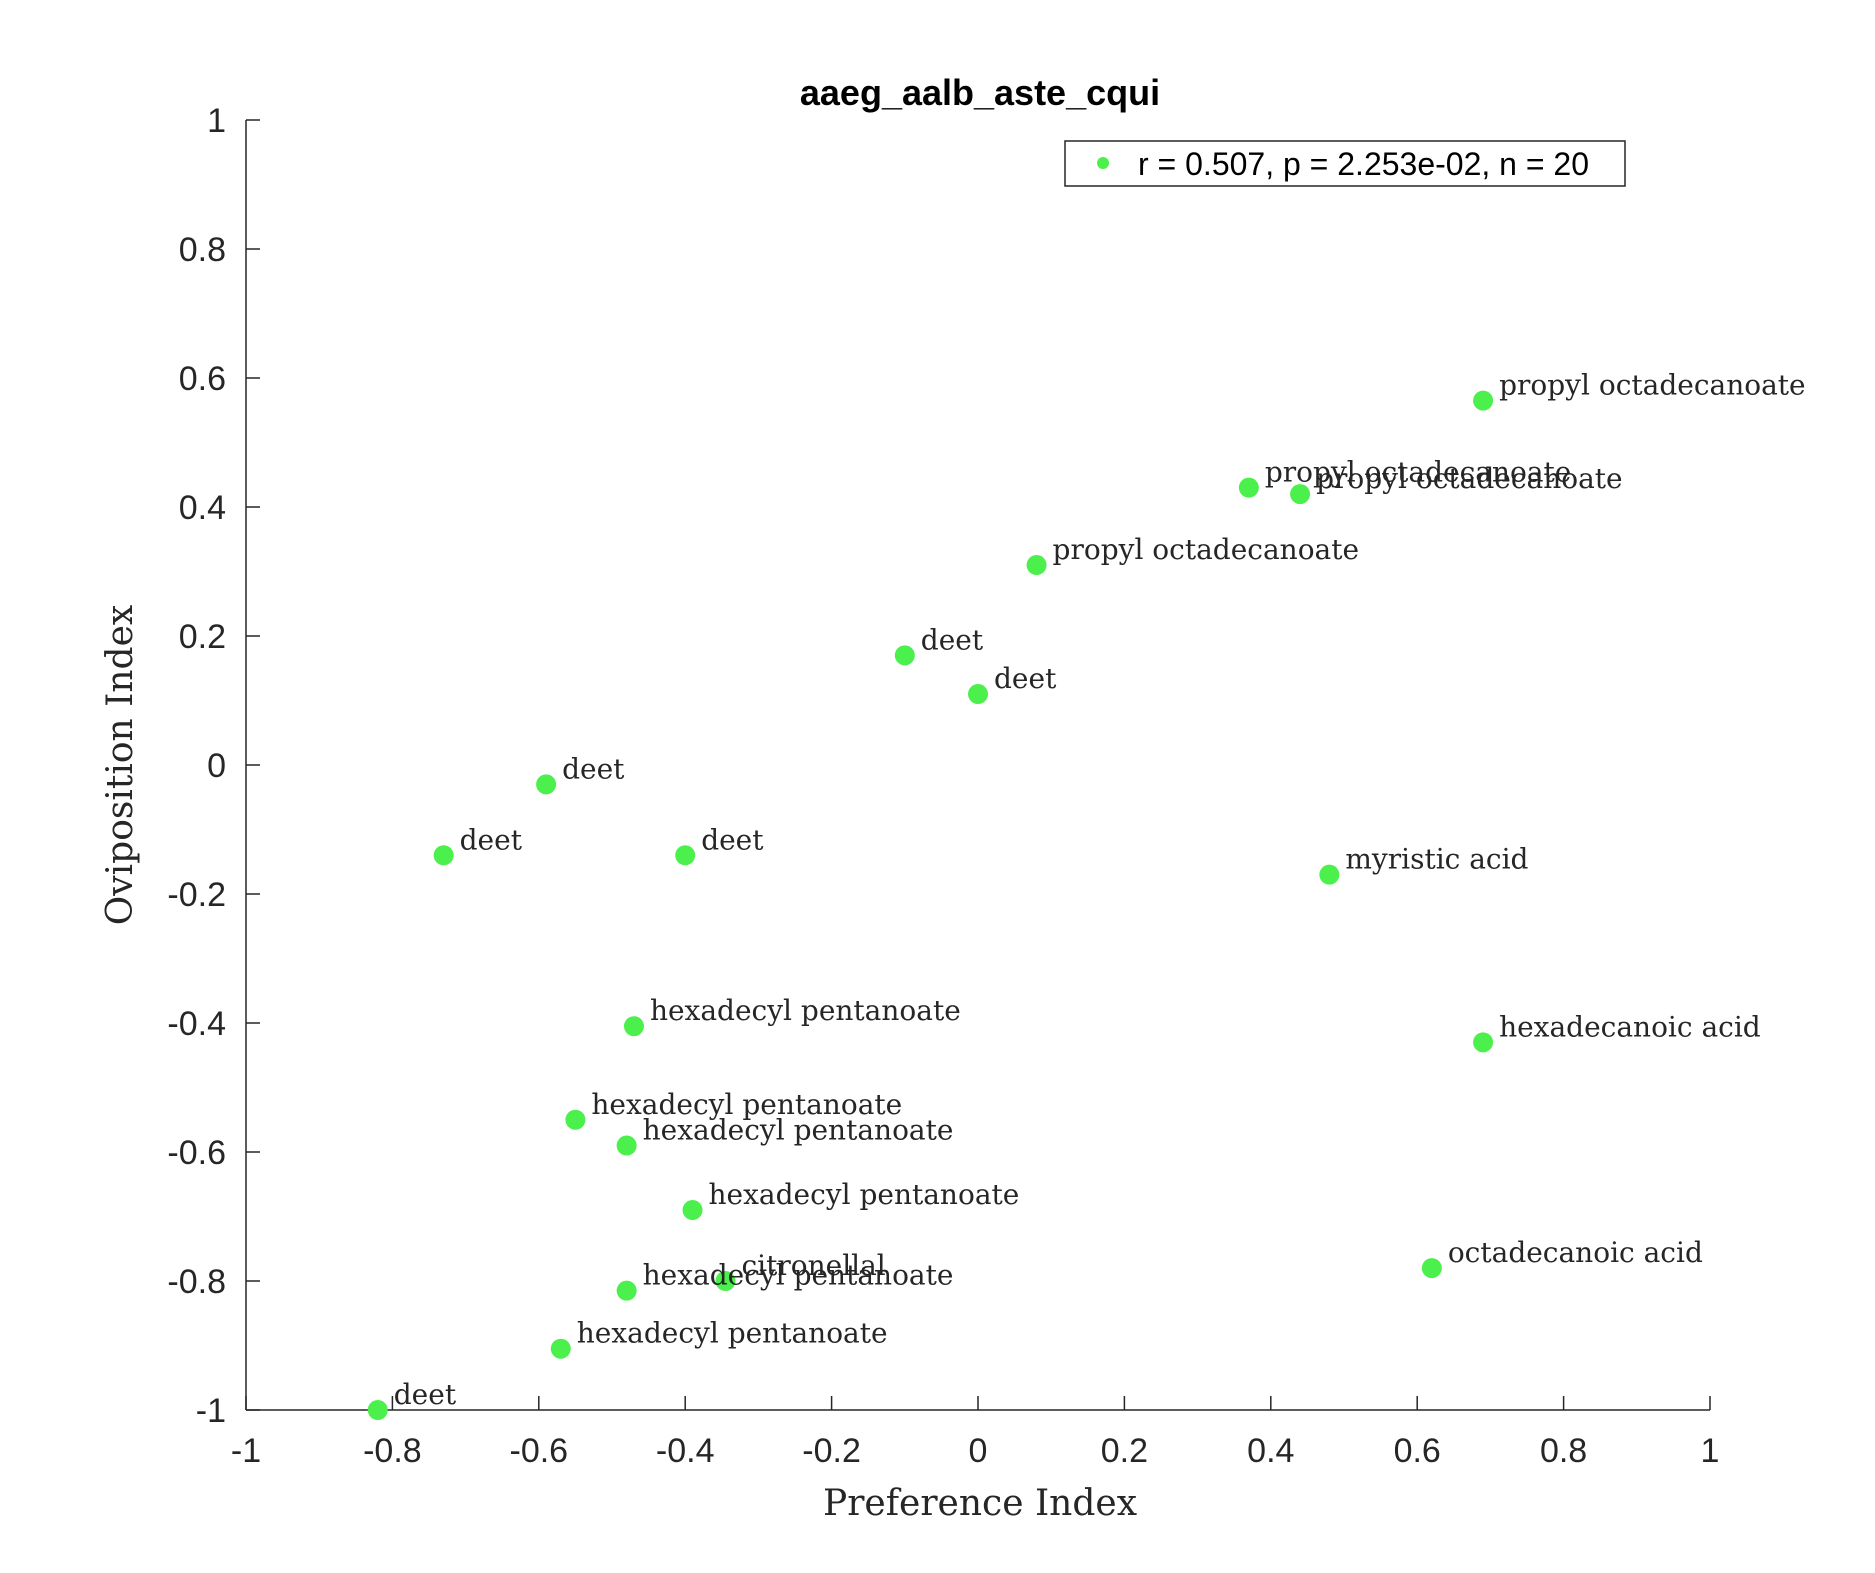  What do you see at coordinates (1563, 1451) in the screenshot?
I see `x-tick-label: 0.8` at bounding box center [1563, 1451].